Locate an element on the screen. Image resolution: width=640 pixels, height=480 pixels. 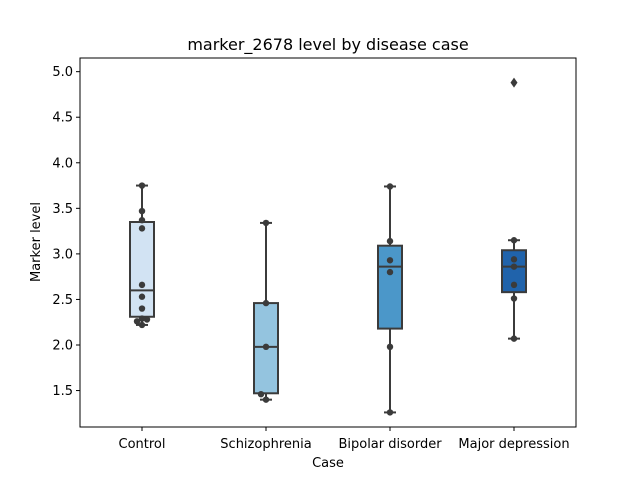
y-tick-label: 5.0 is located at coordinates (62, 72).